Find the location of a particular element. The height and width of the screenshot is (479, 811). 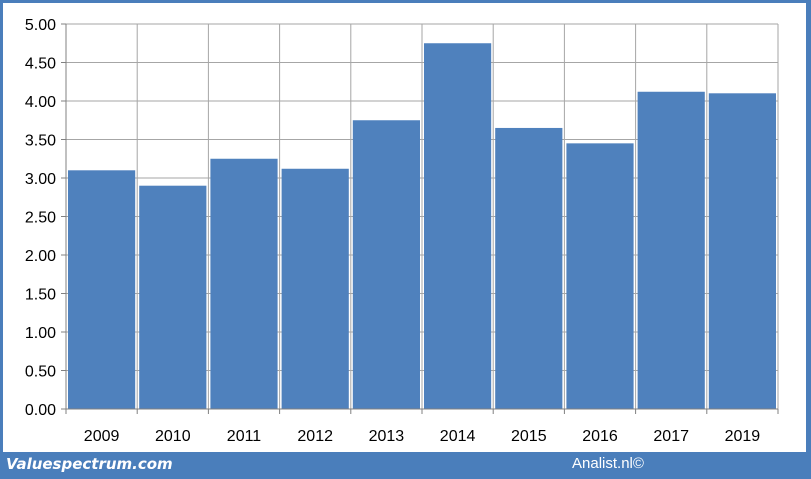

bar-2016 is located at coordinates (600, 276).